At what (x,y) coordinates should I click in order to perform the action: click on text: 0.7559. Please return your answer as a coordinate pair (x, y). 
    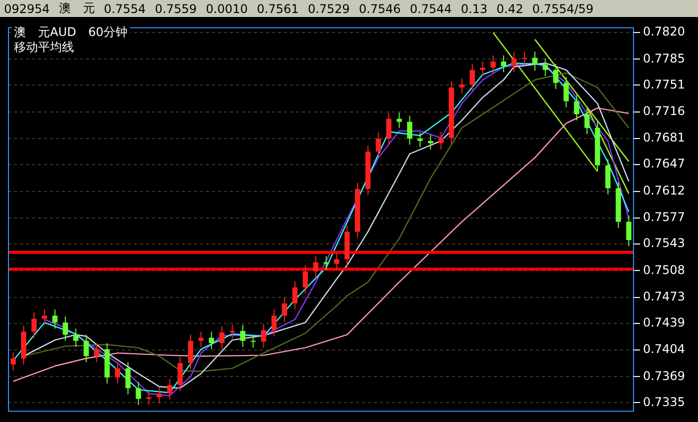
    Looking at the image, I should click on (175, 9).